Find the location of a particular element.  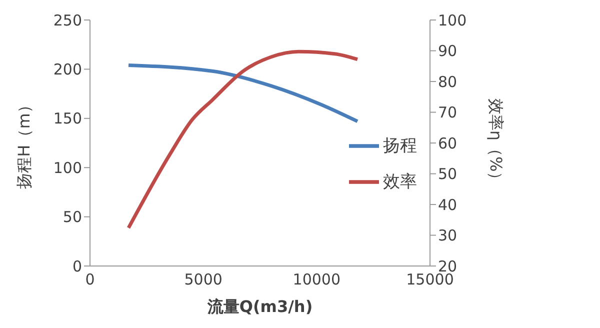

y-tick-label: 0 is located at coordinates (77, 266).